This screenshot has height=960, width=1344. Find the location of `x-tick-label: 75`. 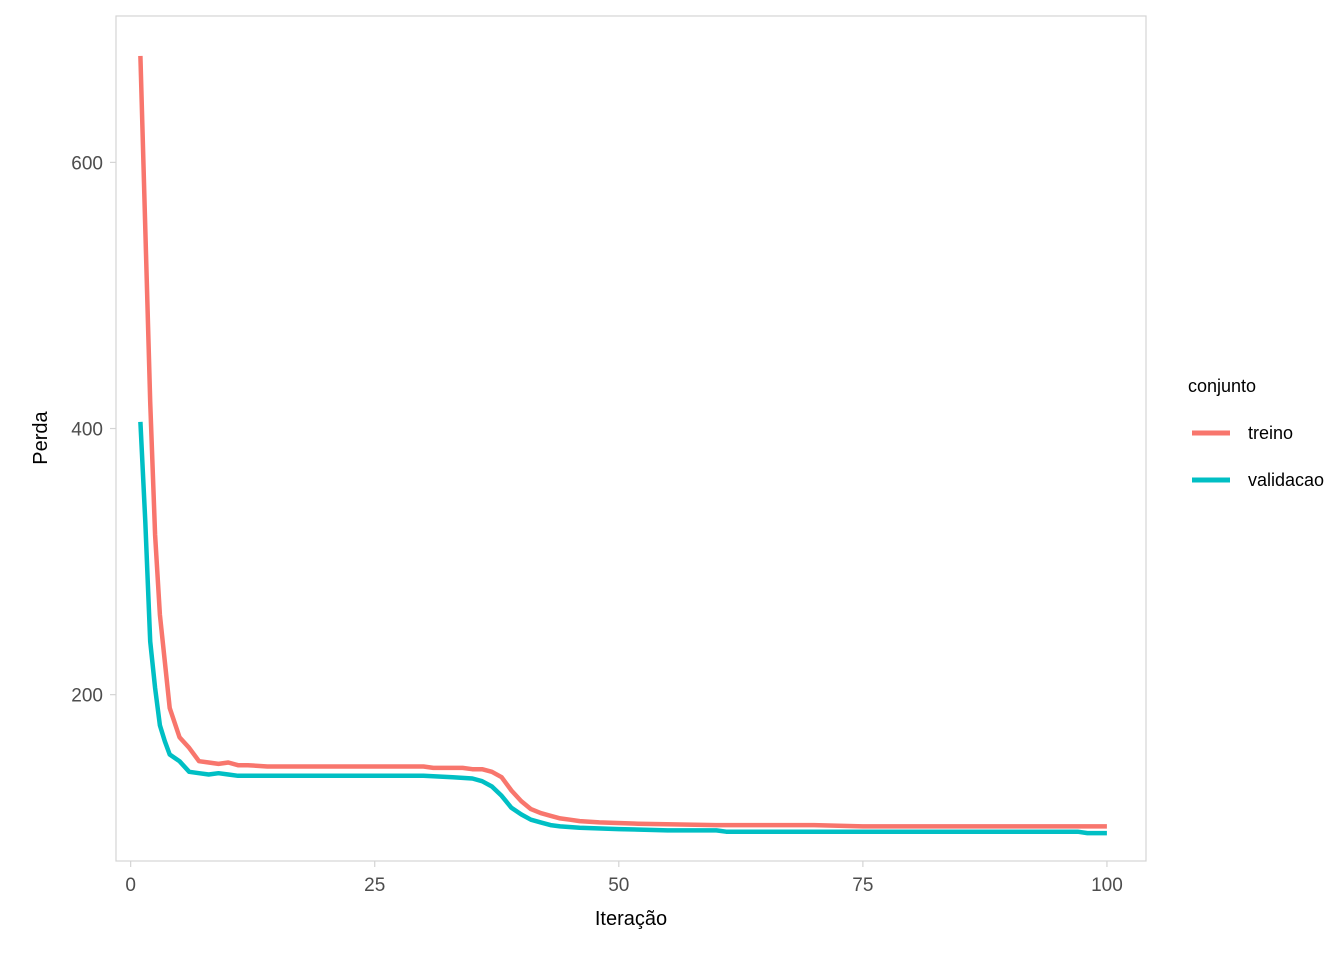

x-tick-label: 75 is located at coordinates (862, 885).